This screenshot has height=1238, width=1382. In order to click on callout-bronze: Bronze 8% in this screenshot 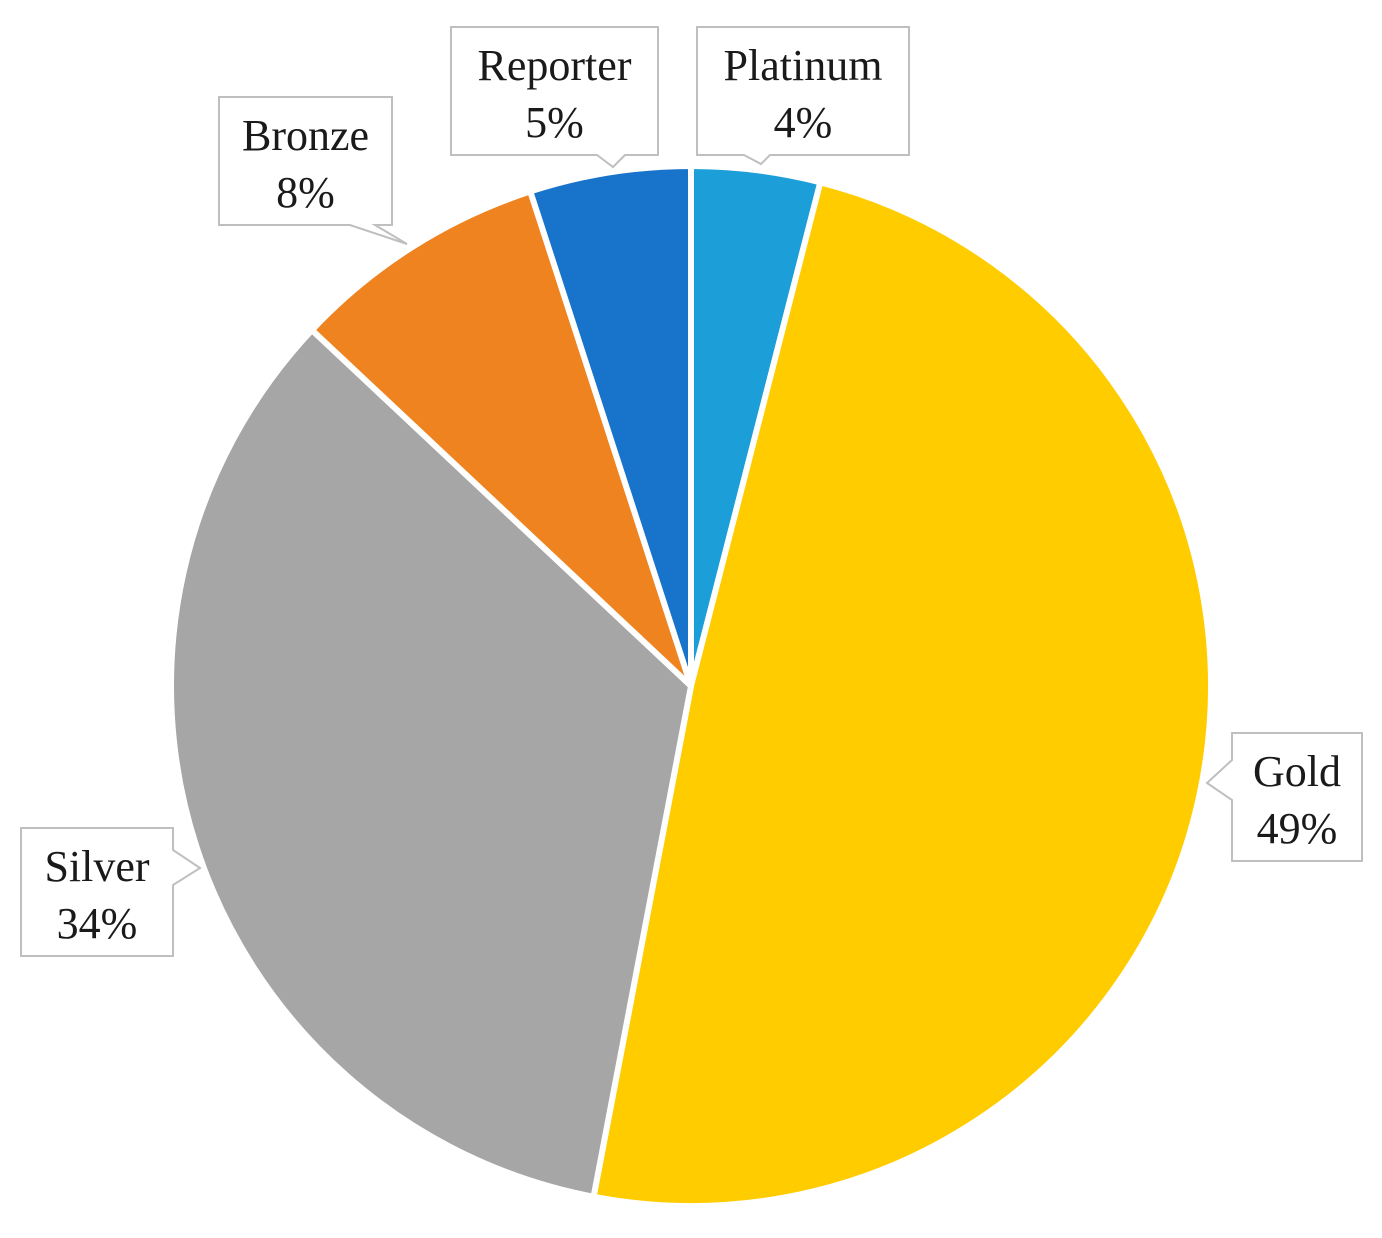, I will do `click(313, 170)`.